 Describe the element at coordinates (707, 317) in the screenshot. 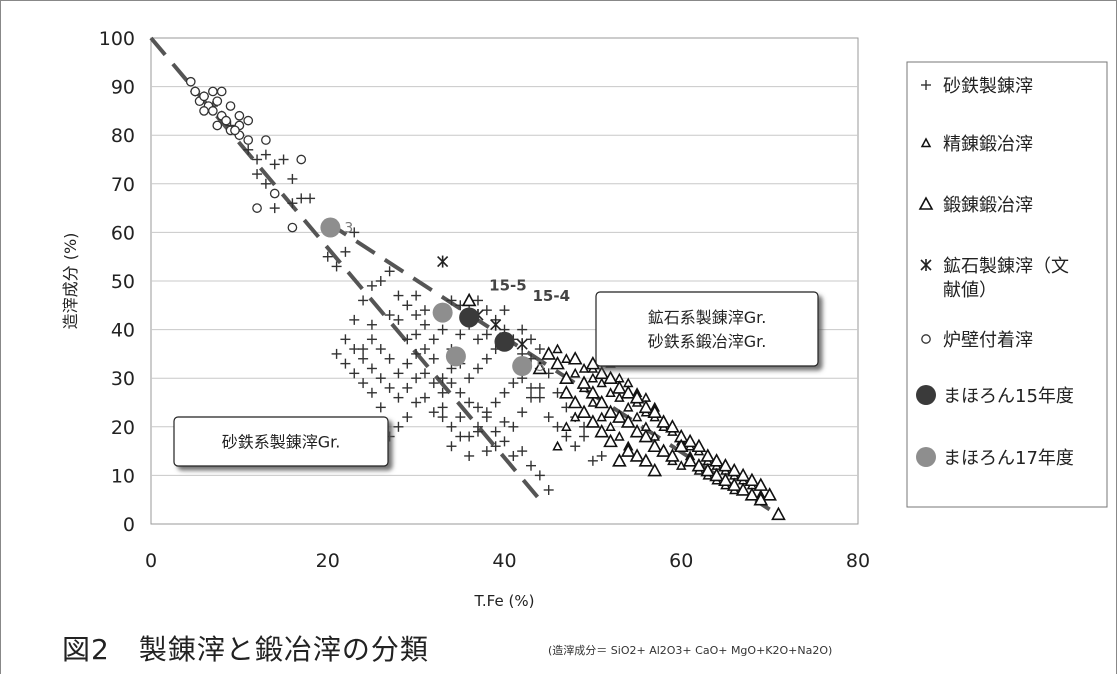

I see `region-box-label: 鉱石系製錬滓Gr.` at that location.